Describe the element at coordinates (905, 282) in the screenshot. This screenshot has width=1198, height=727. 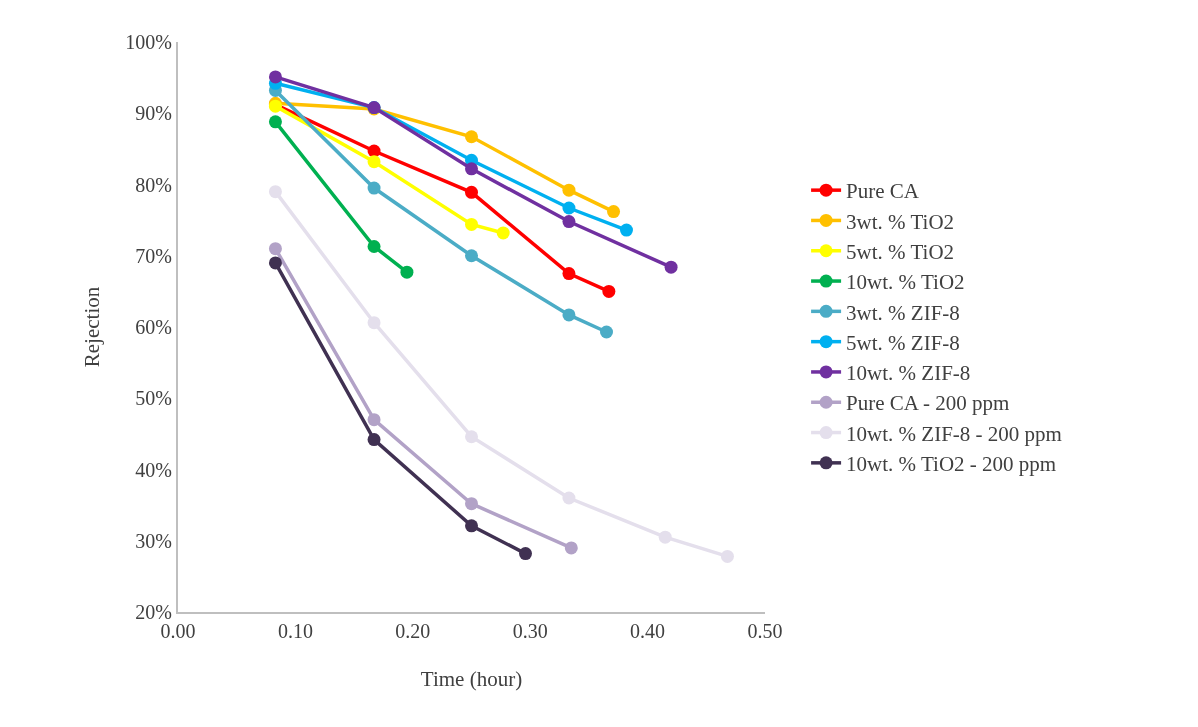
I see `legend-label: 10wt. % TiO2` at that location.